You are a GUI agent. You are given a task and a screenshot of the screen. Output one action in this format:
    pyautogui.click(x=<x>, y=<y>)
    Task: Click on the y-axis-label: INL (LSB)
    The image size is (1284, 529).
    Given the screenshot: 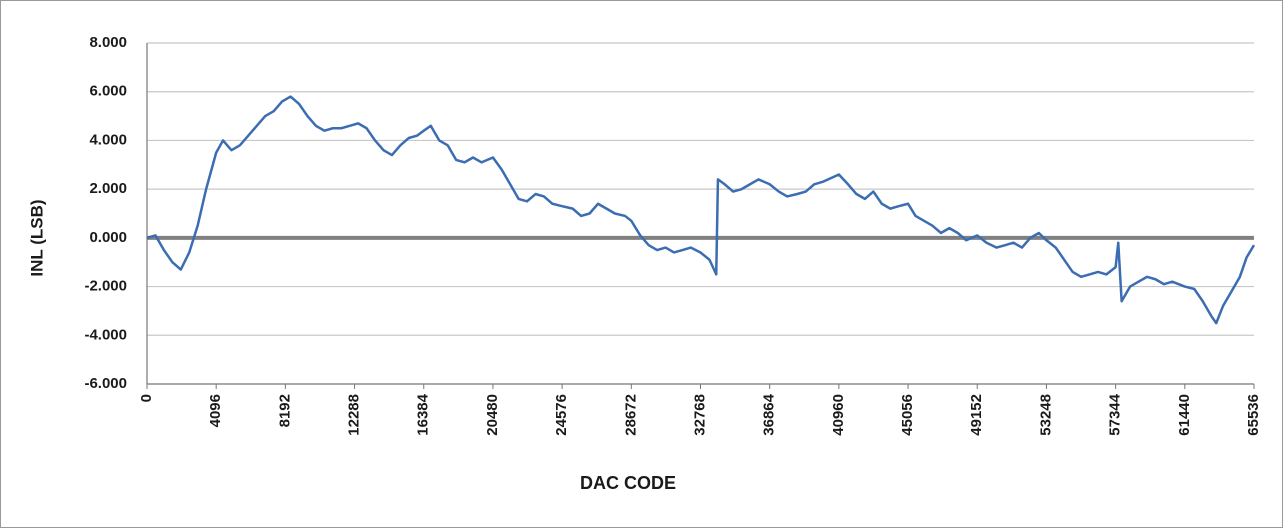 What is the action you would take?
    pyautogui.click(x=36, y=237)
    